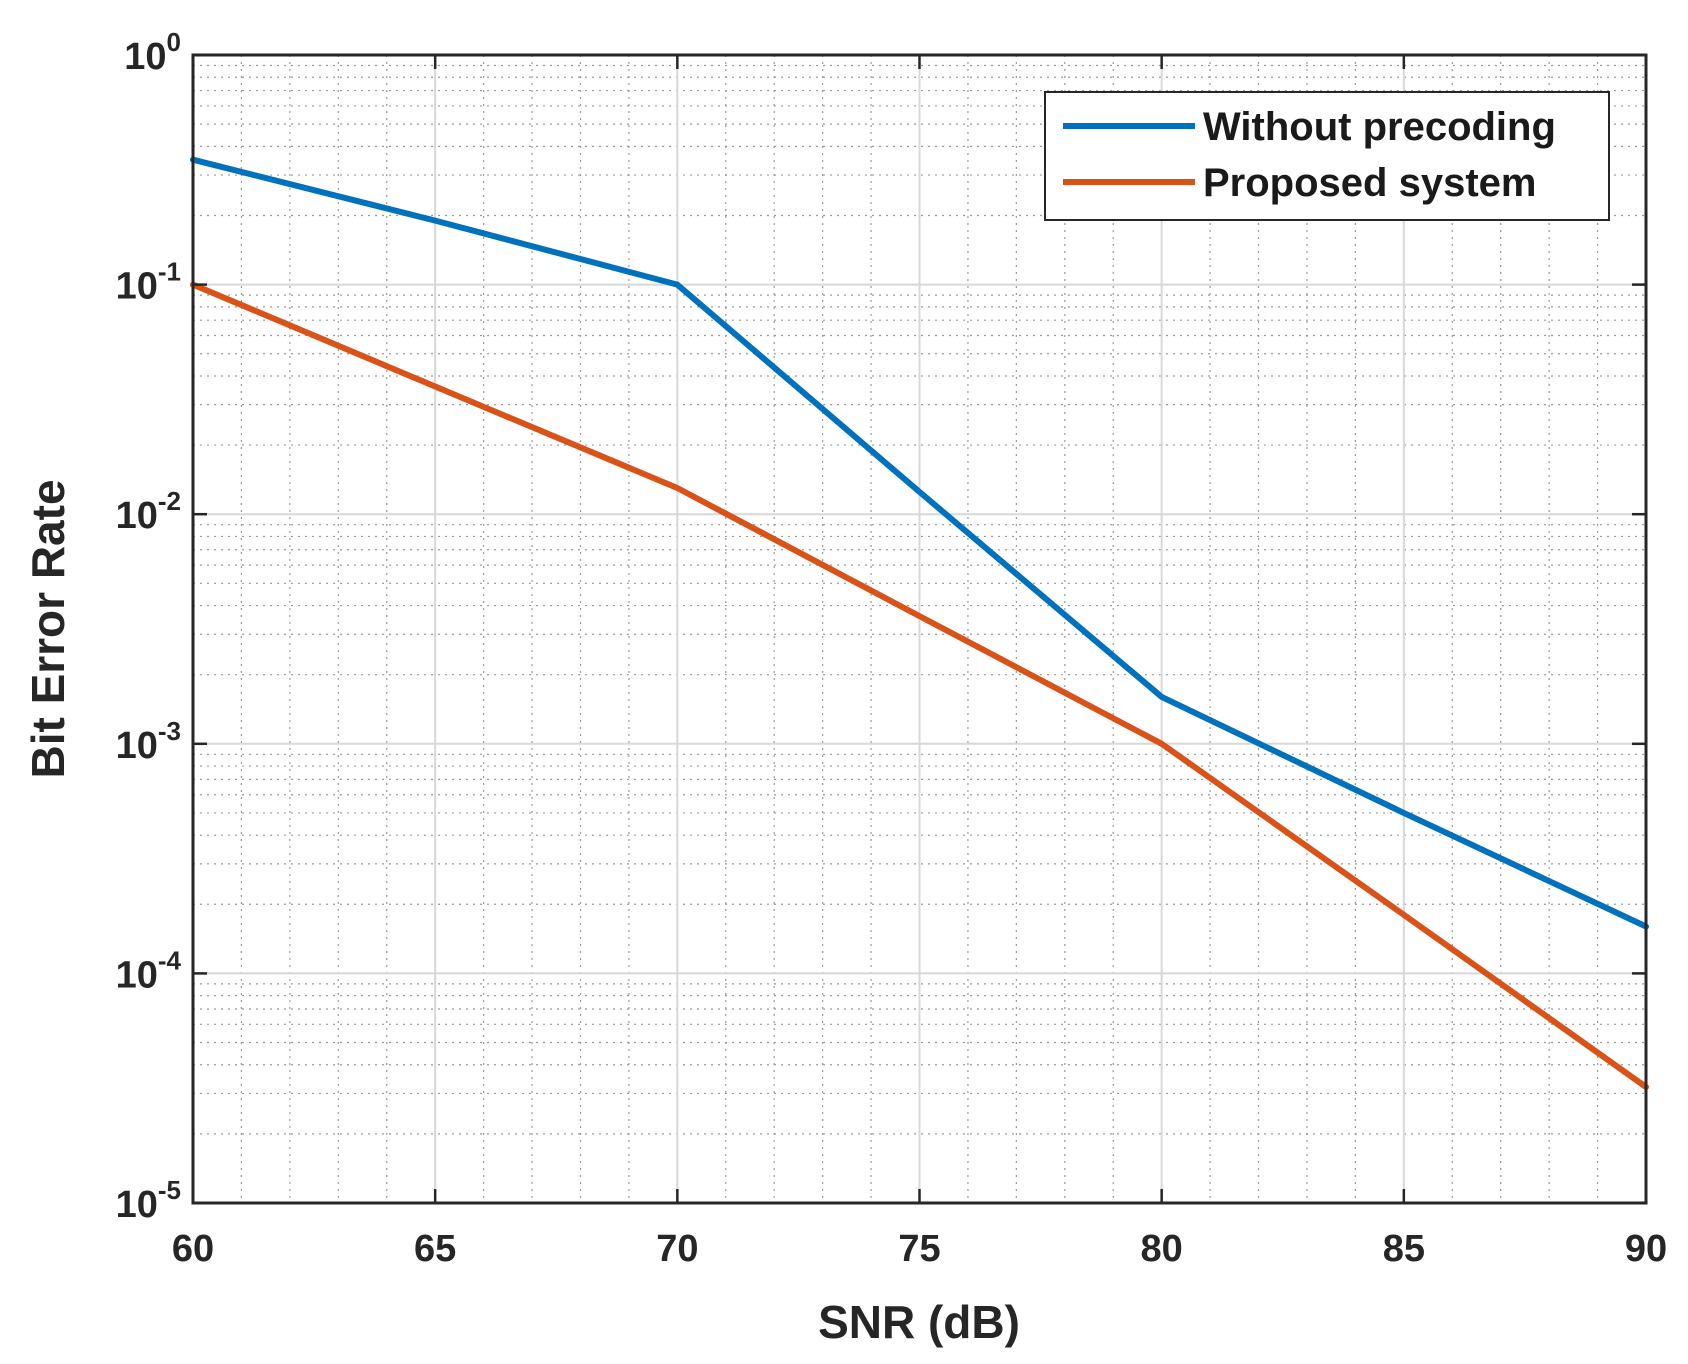  Describe the element at coordinates (677, 1249) in the screenshot. I see `x-tick-label: 70` at that location.